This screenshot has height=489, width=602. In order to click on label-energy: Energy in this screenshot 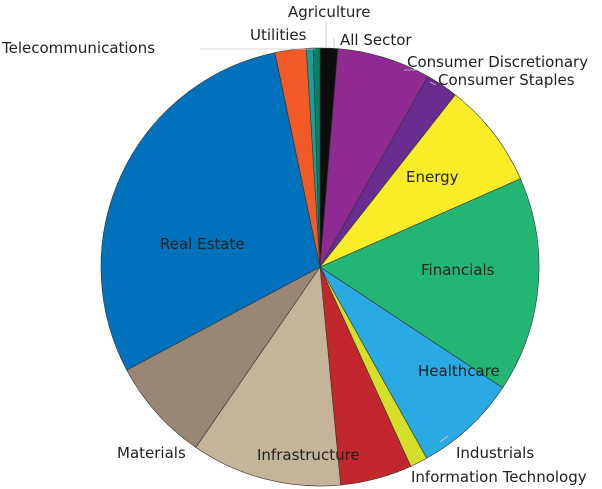, I will do `click(432, 177)`.